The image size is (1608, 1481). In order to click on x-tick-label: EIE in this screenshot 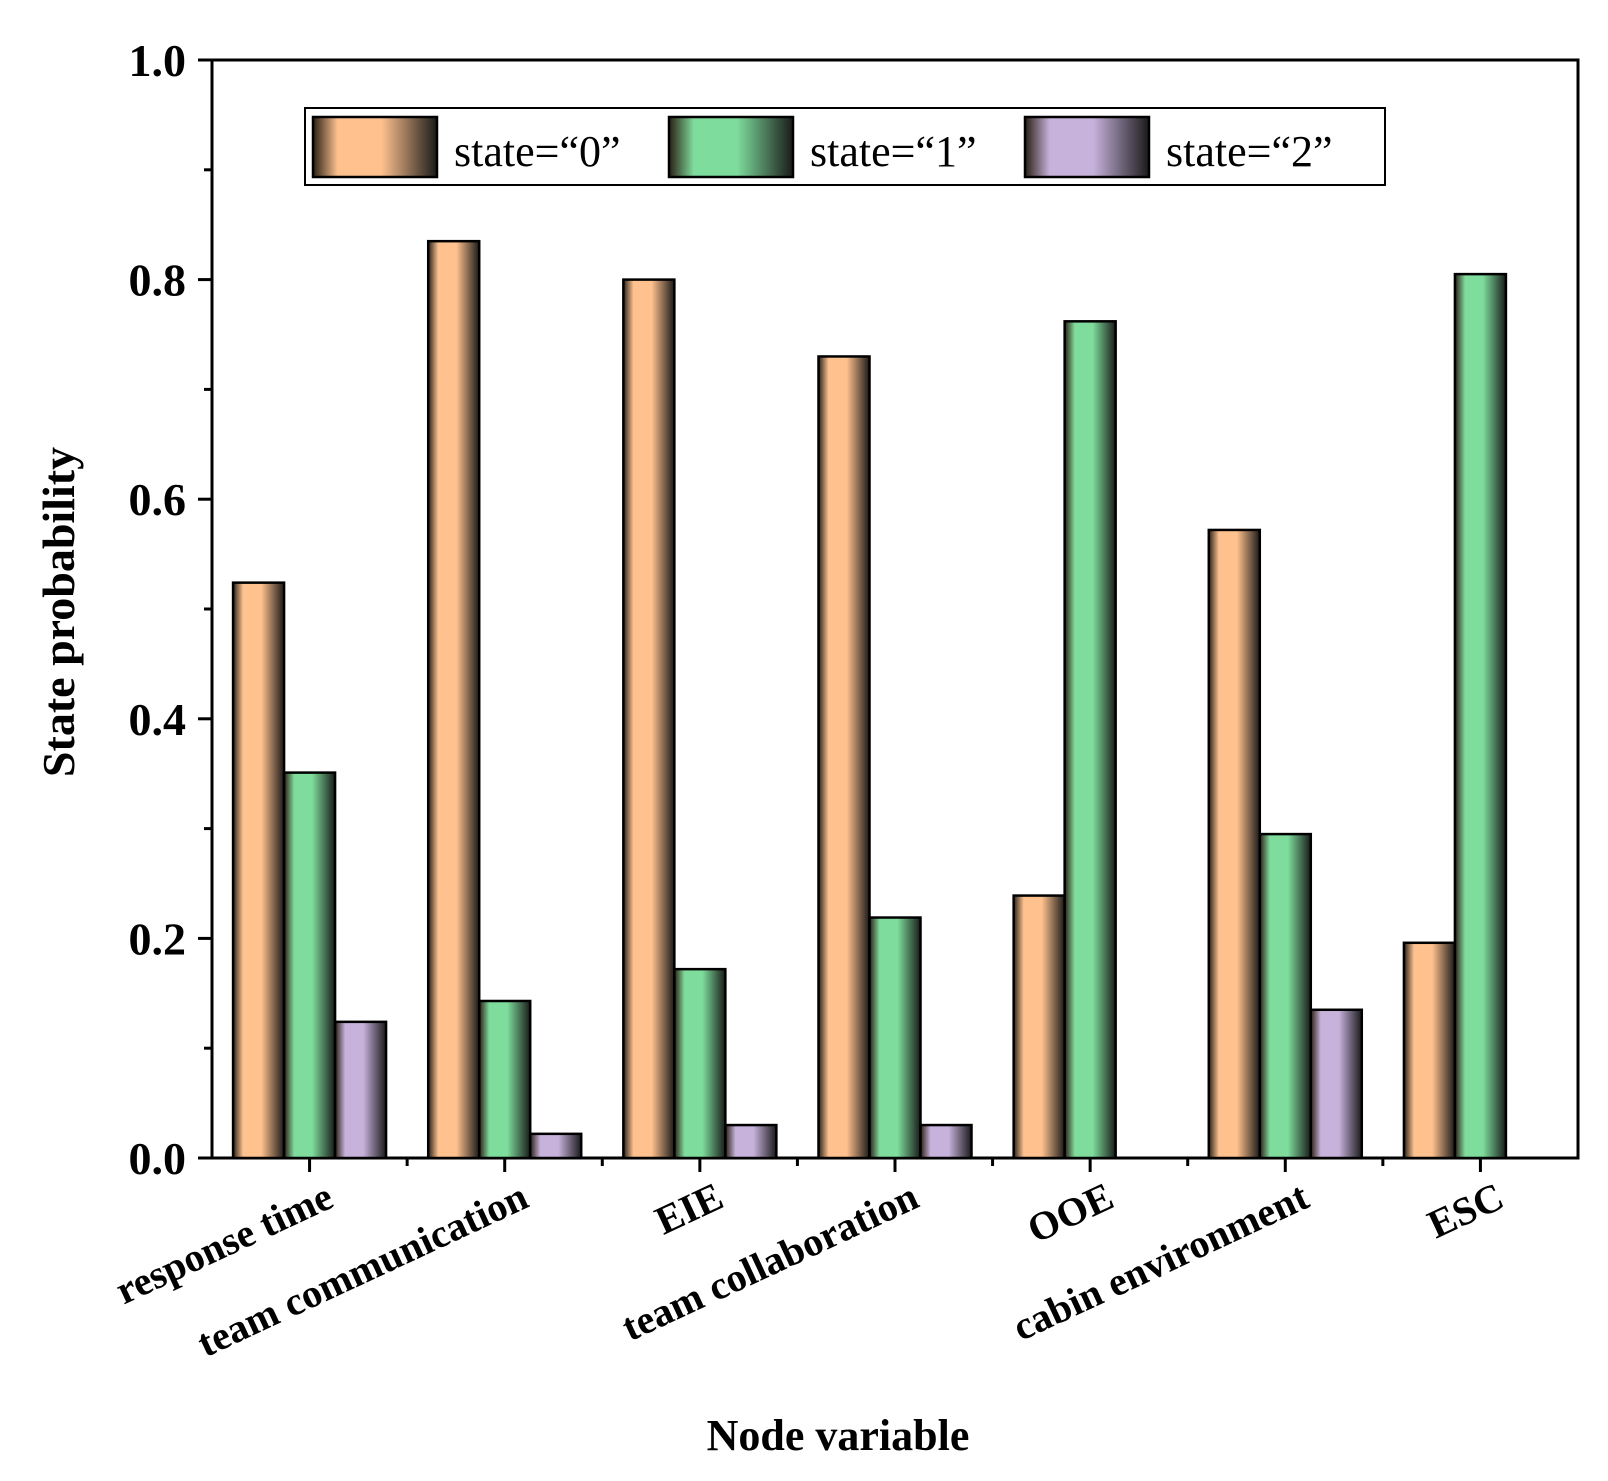, I will do `click(688, 1208)`.